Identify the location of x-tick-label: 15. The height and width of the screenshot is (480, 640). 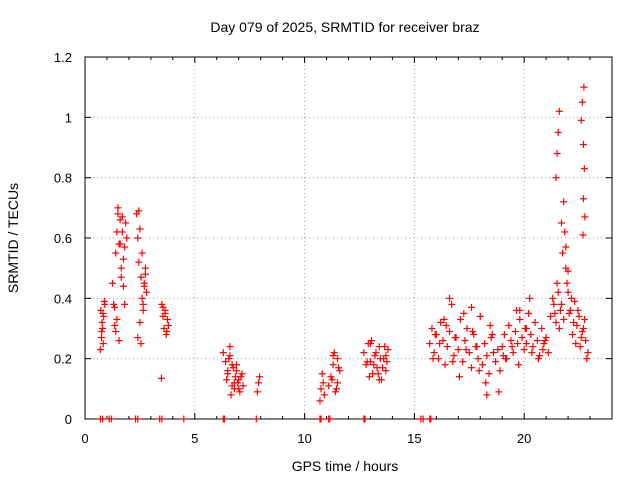
(414, 438).